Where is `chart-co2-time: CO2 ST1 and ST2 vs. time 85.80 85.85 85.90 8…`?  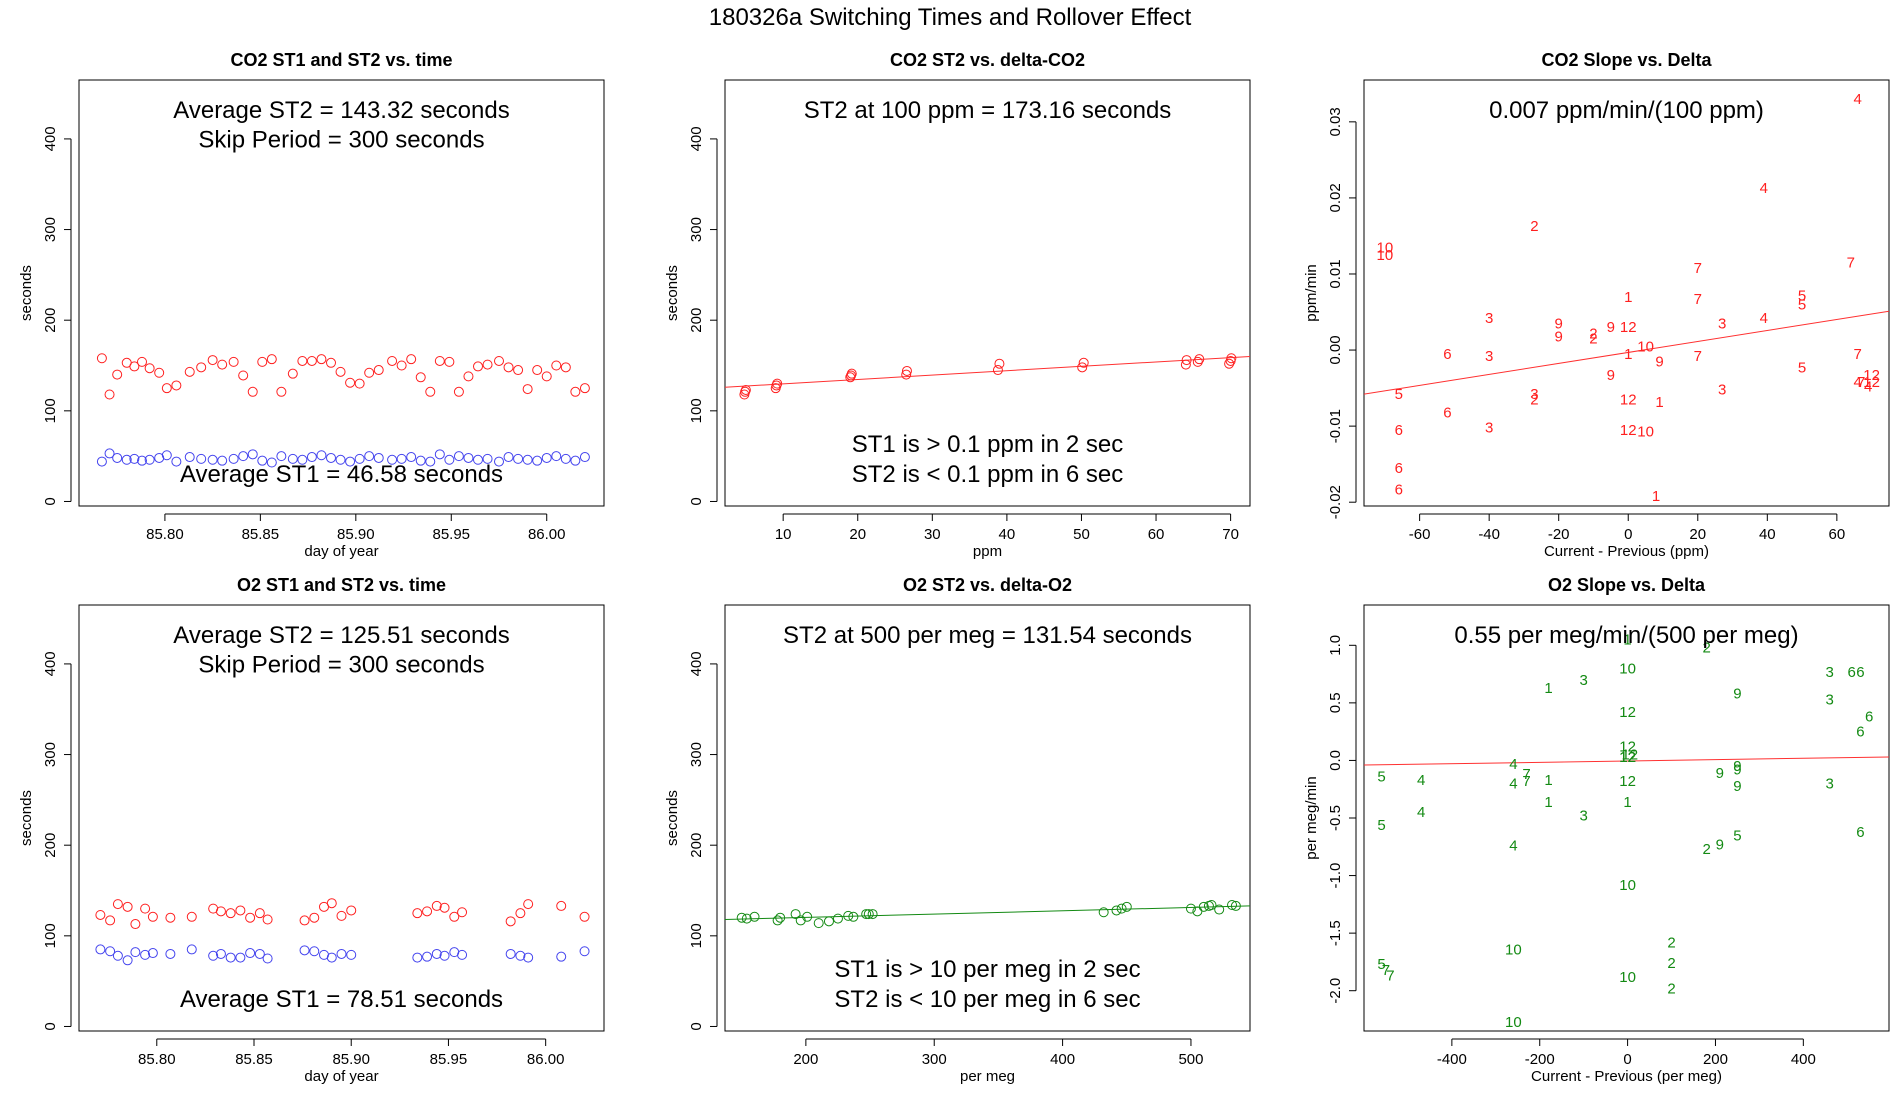
chart-co2-time: CO2 ST1 and ST2 vs. time 85.80 85.85 85.90 8… is located at coordinates (311, 305).